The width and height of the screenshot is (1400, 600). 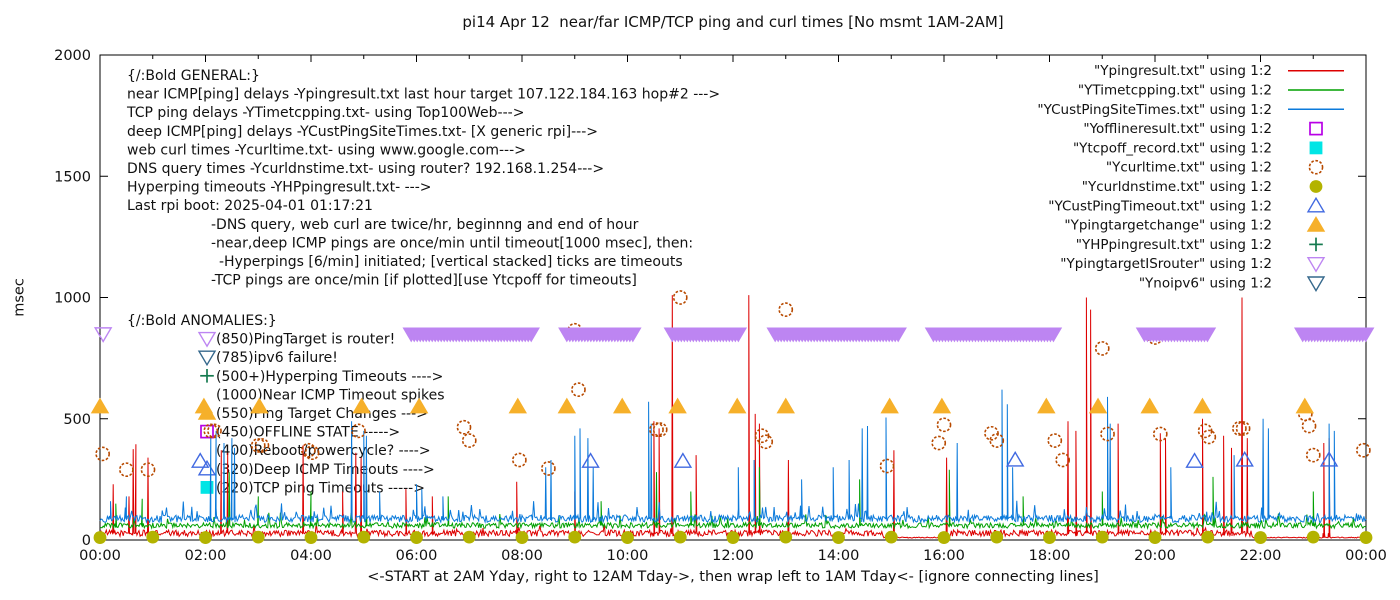 What do you see at coordinates (1177, 129) in the screenshot?
I see `legend-label: "Yofflineresult.txt" using 1:2` at bounding box center [1177, 129].